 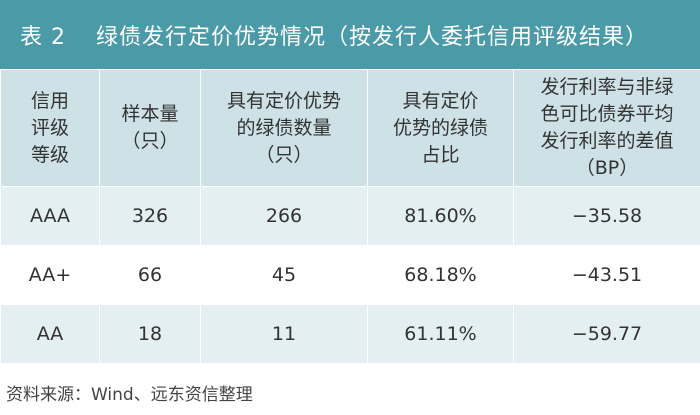 I want to click on header-advantage-share-text: 具有定价 优势的绿债 占比, so click(x=440, y=127).